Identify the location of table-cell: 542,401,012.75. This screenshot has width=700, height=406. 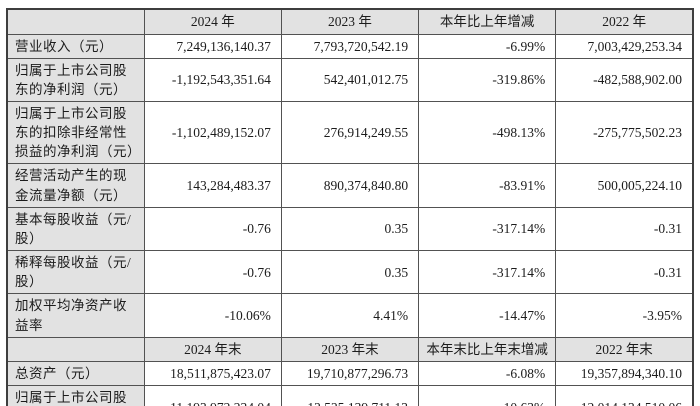
(350, 79).